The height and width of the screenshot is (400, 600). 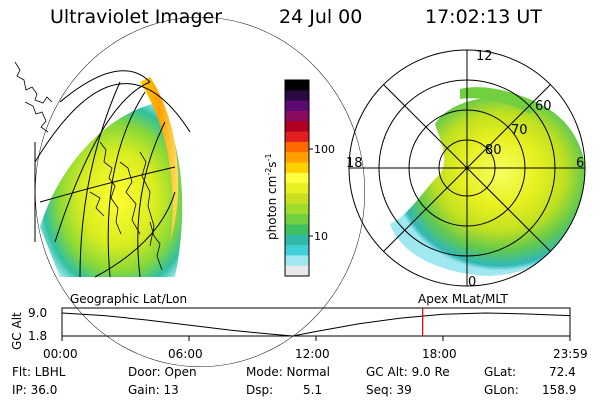 What do you see at coordinates (153, 390) in the screenshot?
I see `gain-readout: Gain: 13` at bounding box center [153, 390].